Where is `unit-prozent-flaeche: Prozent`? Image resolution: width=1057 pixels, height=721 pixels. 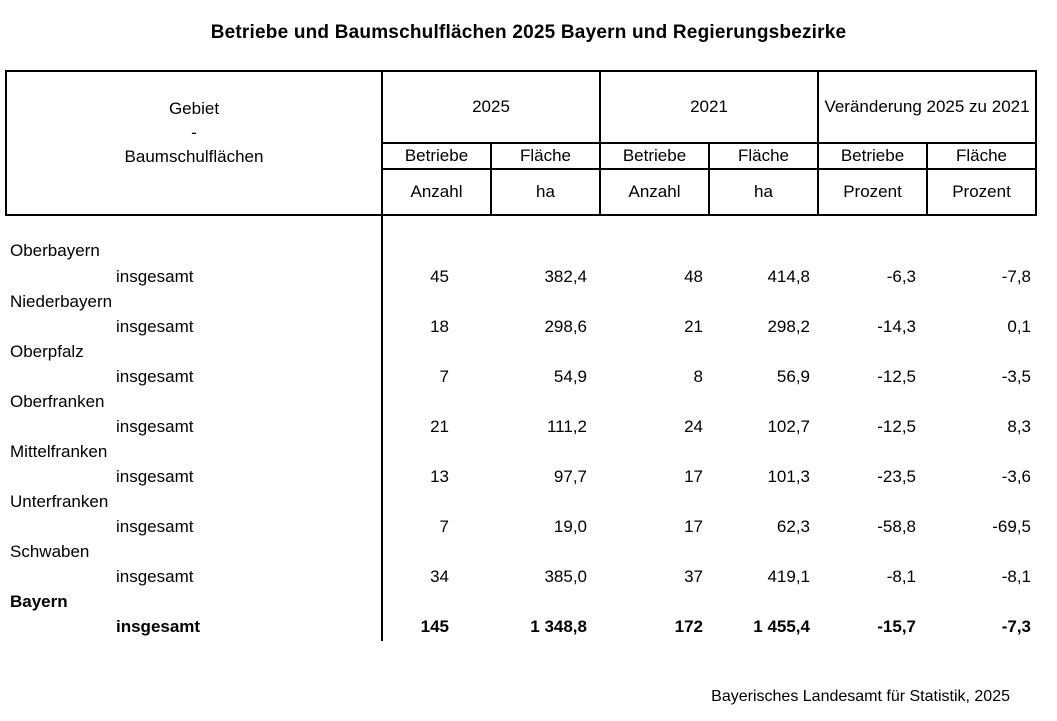
unit-prozent-flaeche: Prozent is located at coordinates (981, 192).